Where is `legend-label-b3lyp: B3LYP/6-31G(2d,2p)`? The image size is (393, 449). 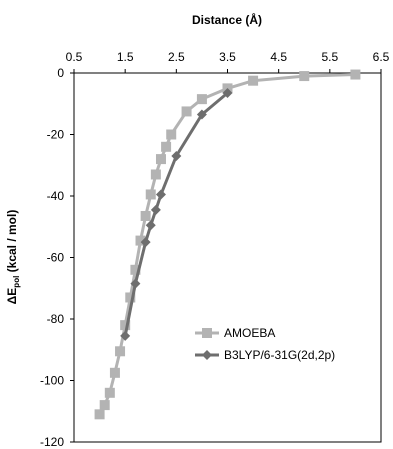 legend-label-b3lyp: B3LYP/6-31G(2d,2p) is located at coordinates (279, 355).